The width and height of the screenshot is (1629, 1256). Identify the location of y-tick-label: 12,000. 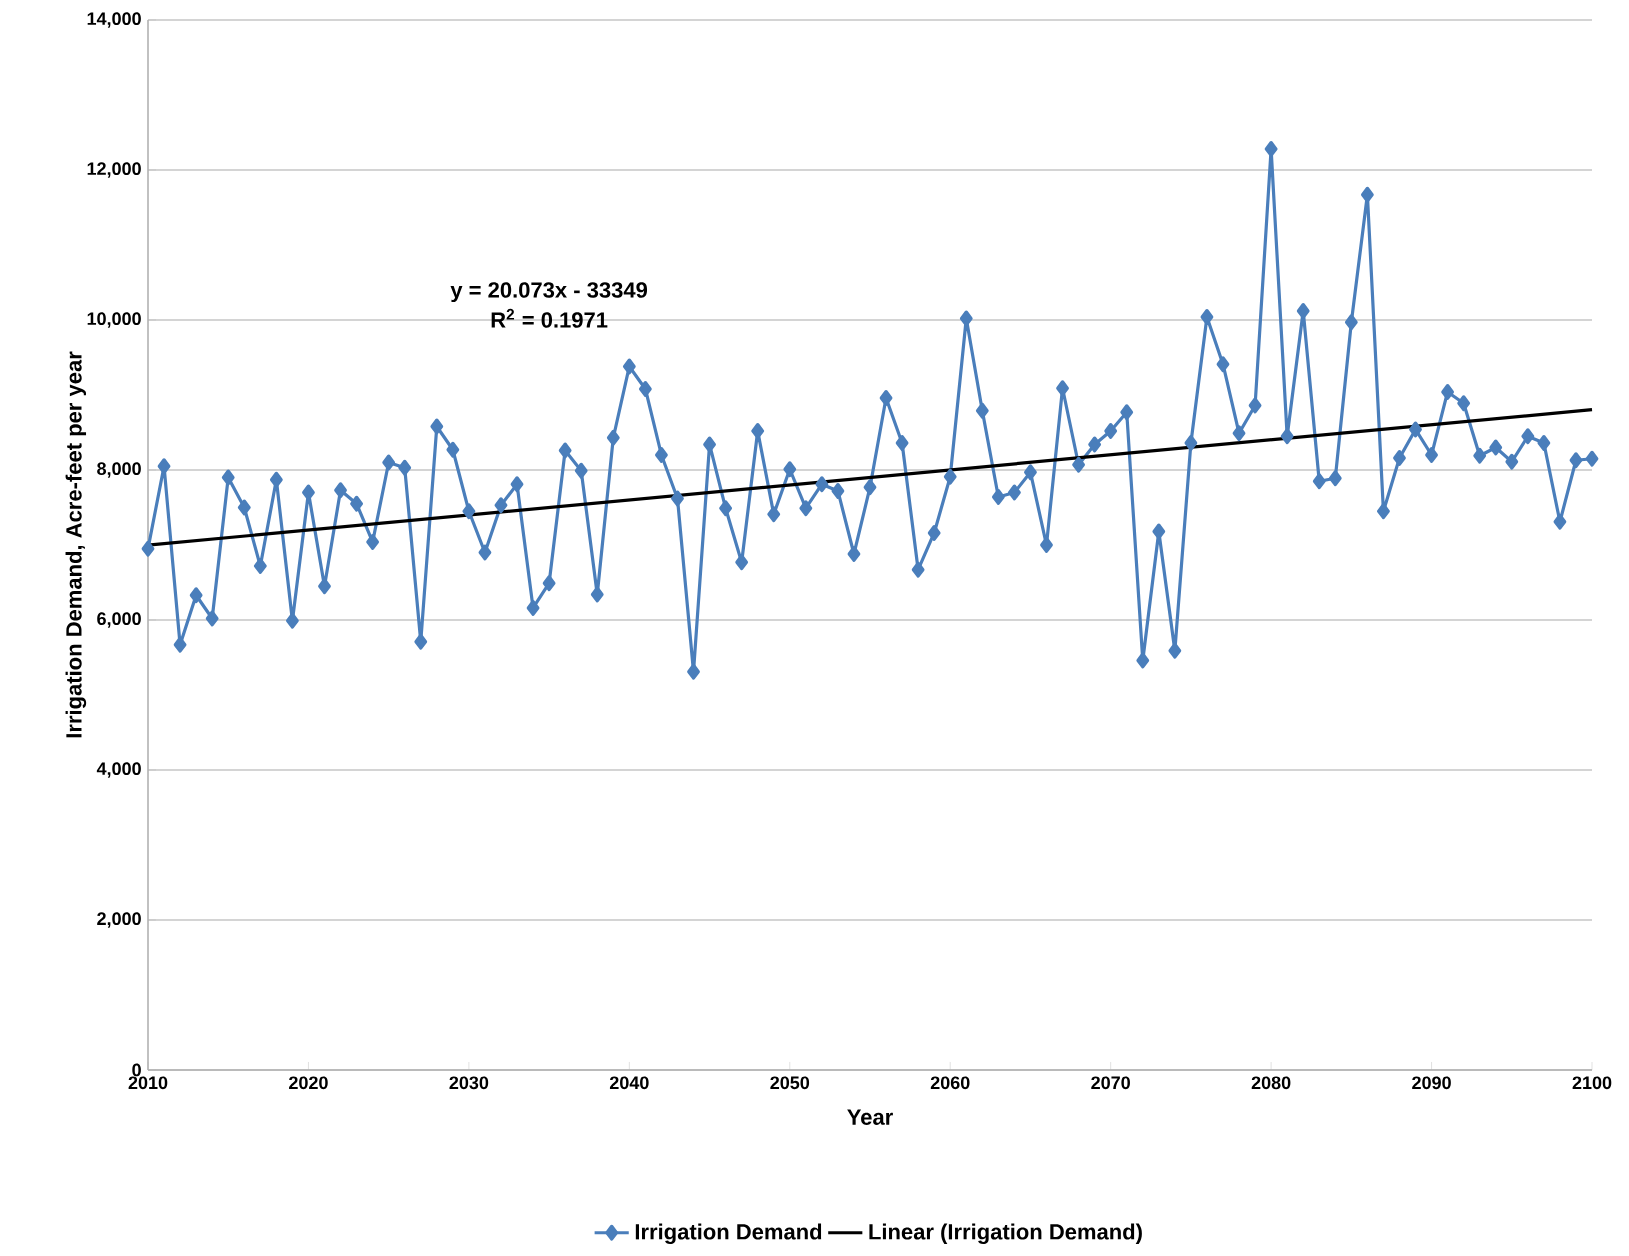
(114, 170).